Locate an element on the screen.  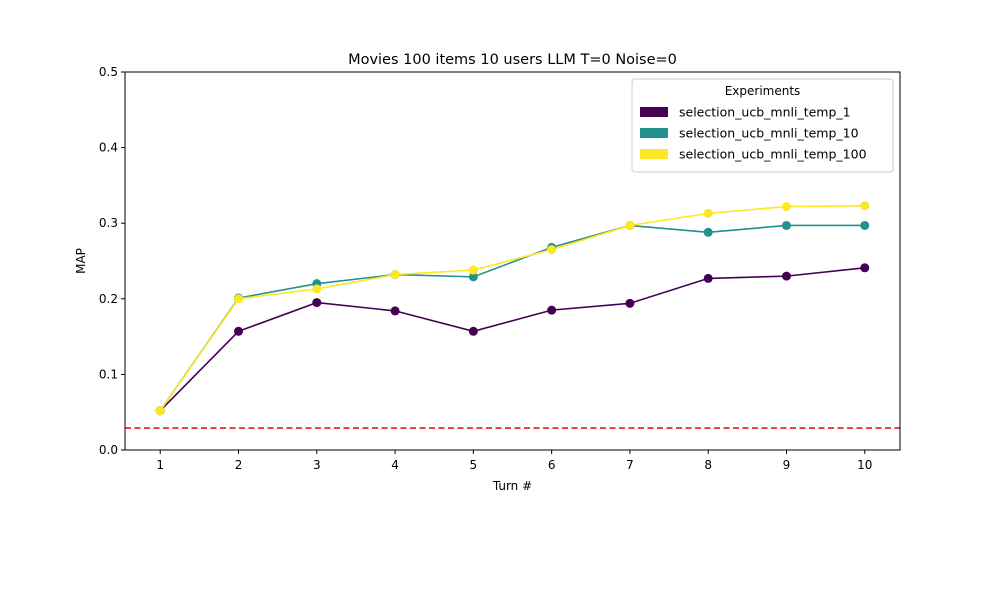
legend-box is located at coordinates (762, 125).